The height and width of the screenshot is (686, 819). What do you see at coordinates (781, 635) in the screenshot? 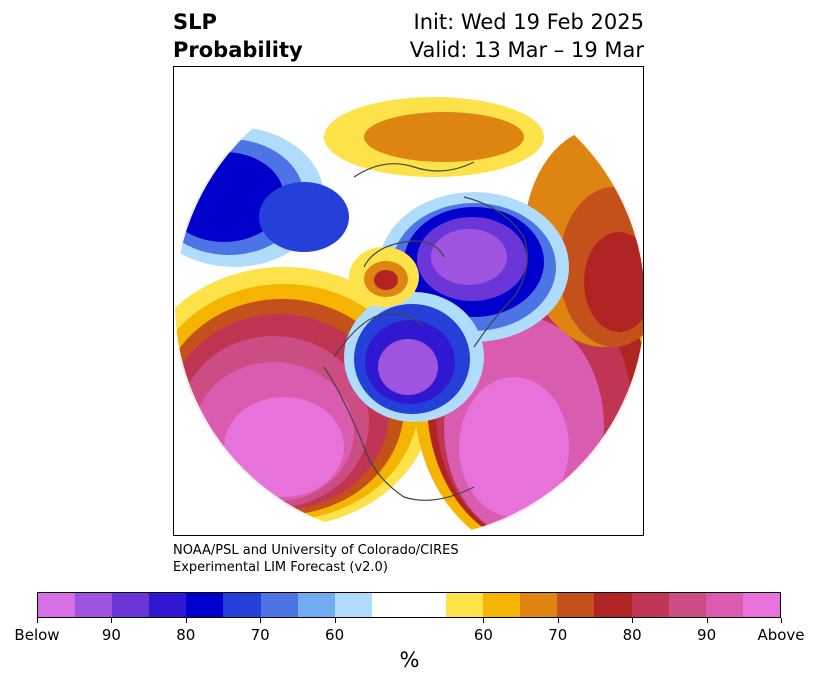
I see `colorbar-tick-label: Above` at bounding box center [781, 635].